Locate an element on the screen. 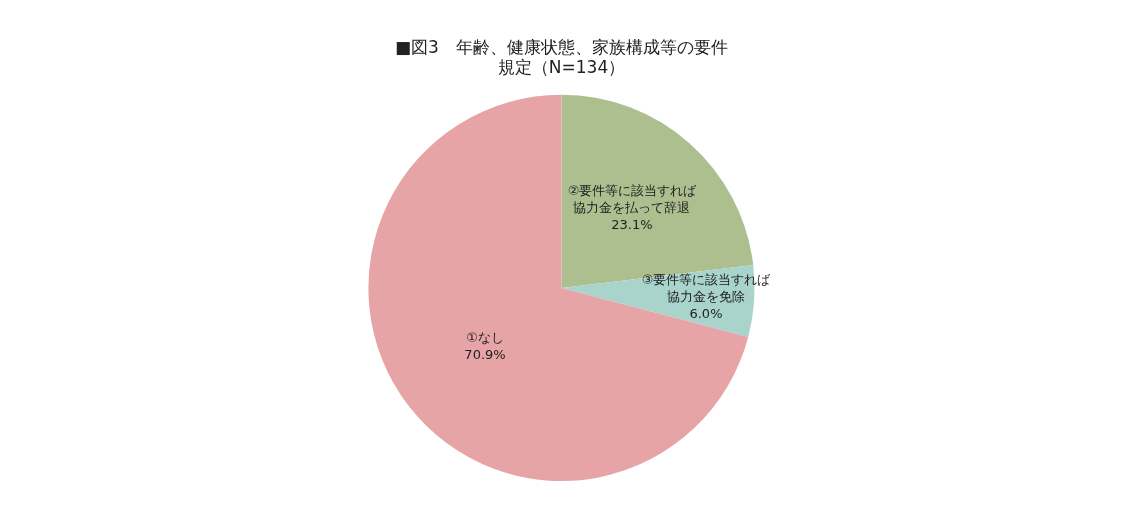 The height and width of the screenshot is (529, 1123). chart-title: ■図3 年齢、健康状態、家族構成等の要件規定（N=134） is located at coordinates (561, 57).